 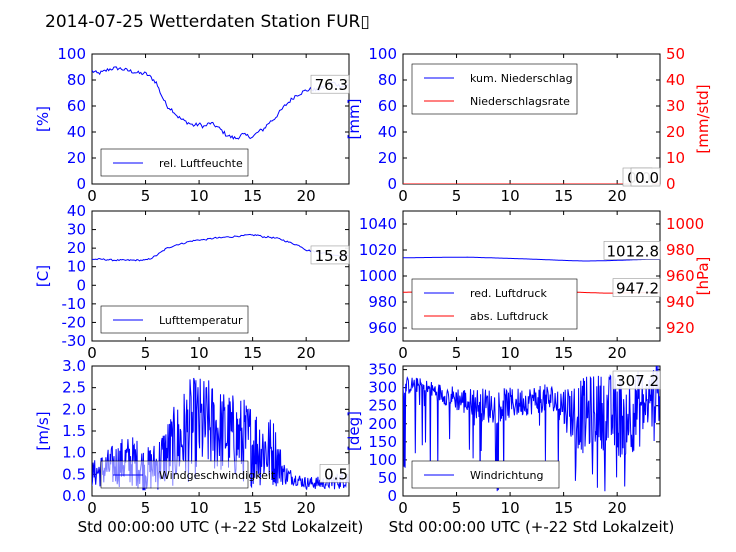 I want to click on current-value-label: 0.0, so click(x=647, y=178).